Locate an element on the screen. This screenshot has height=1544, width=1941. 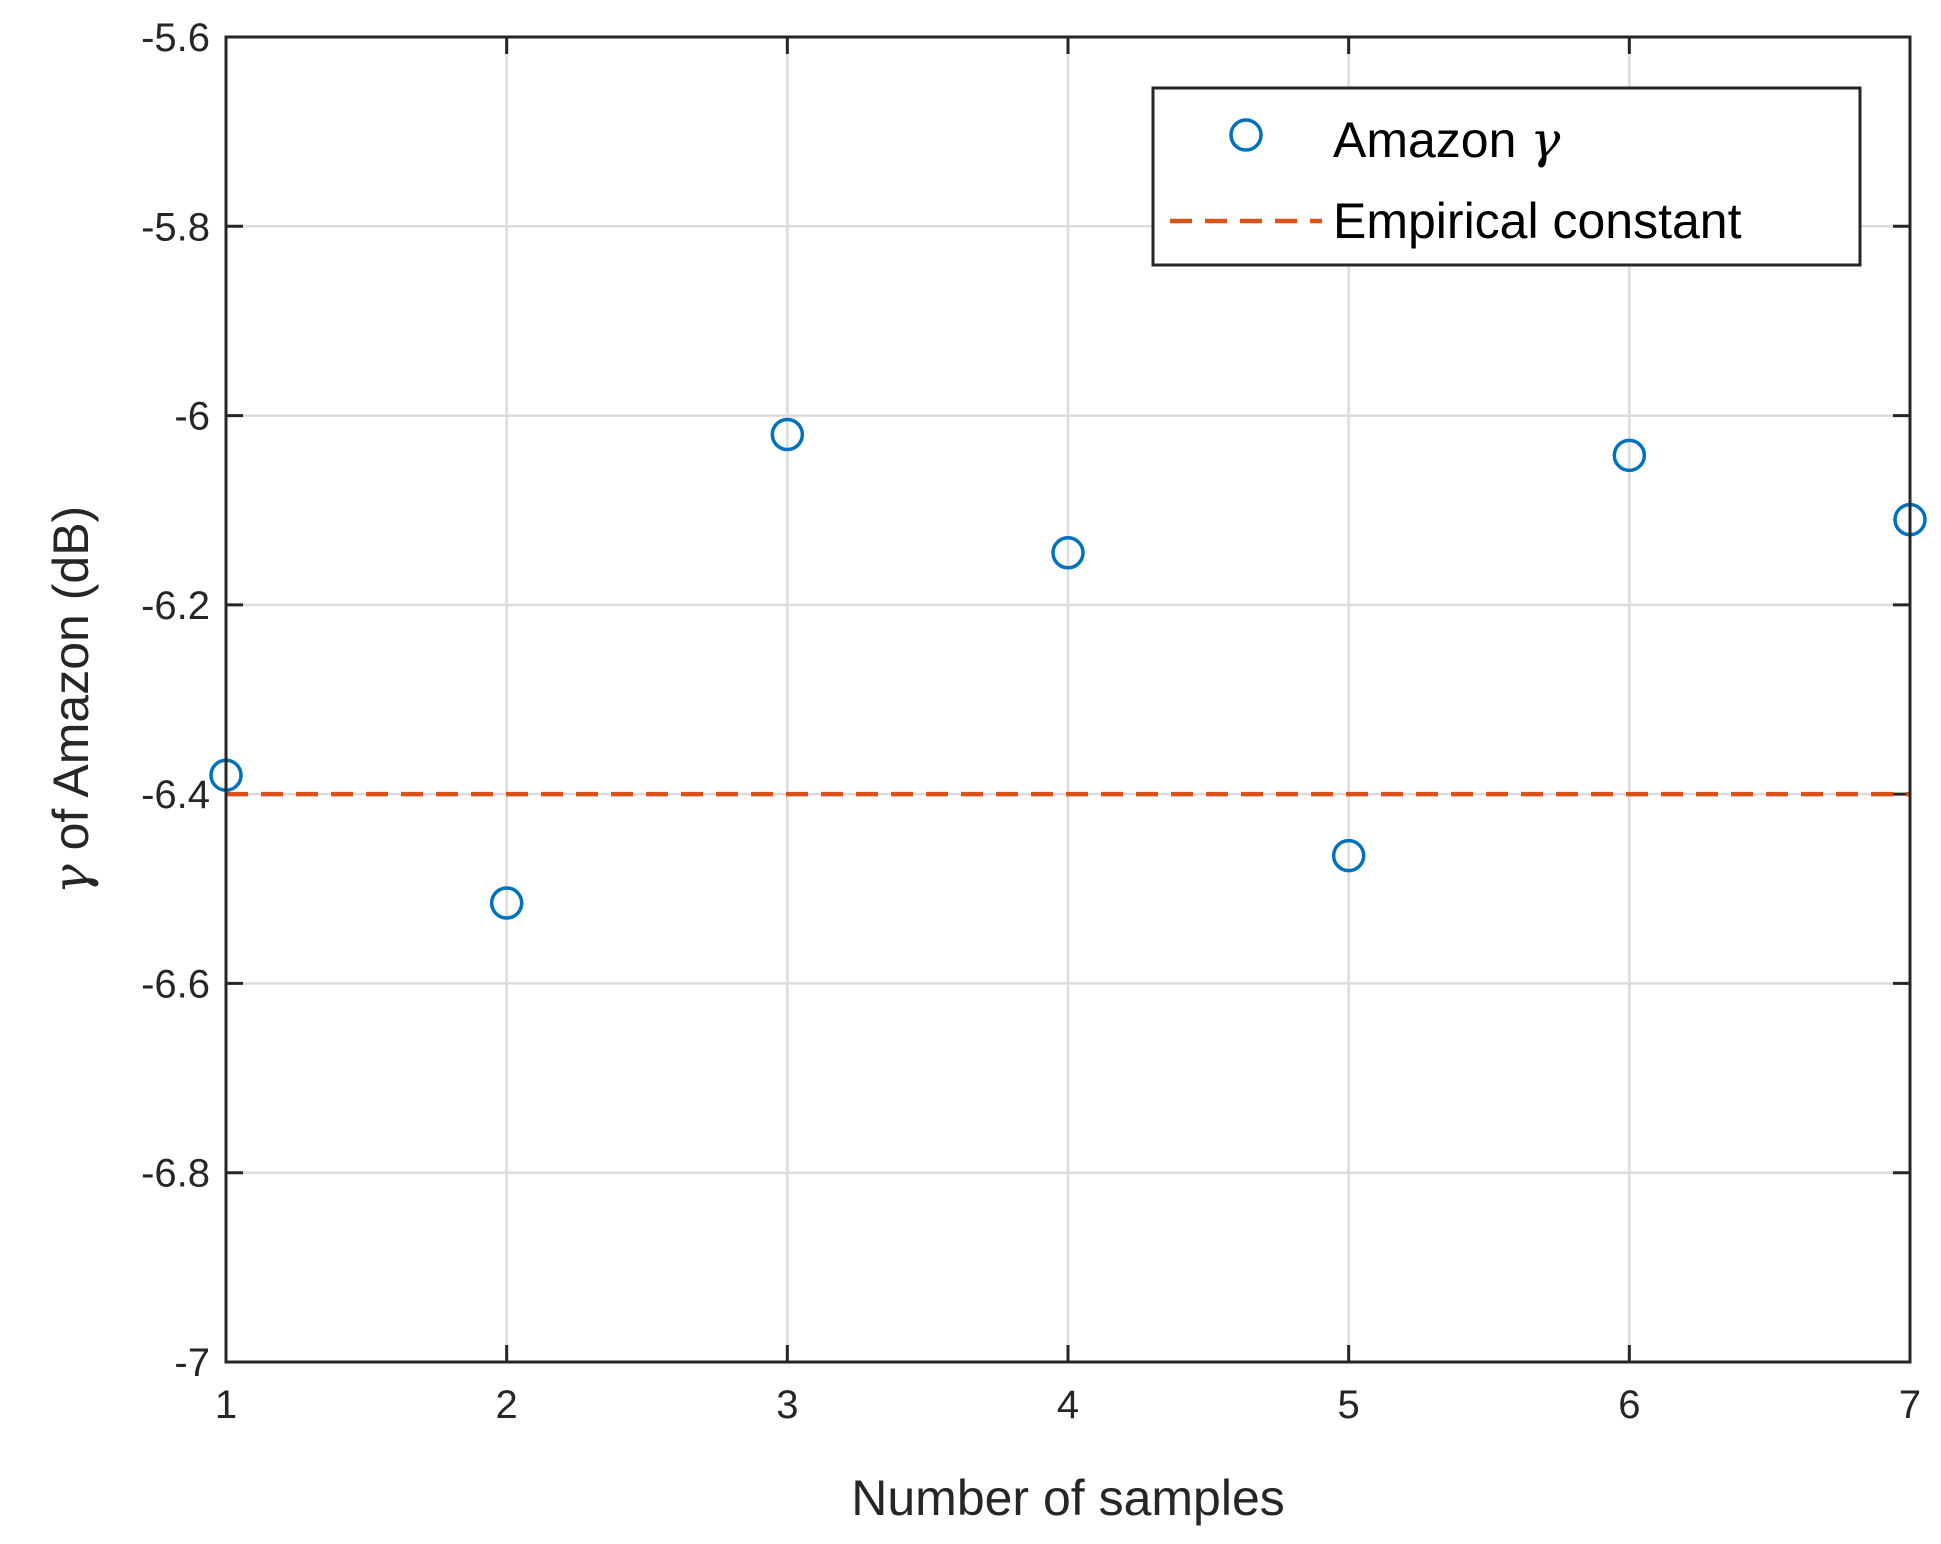
legend-label-amazon-gamma: γ is located at coordinates (1545, 140).